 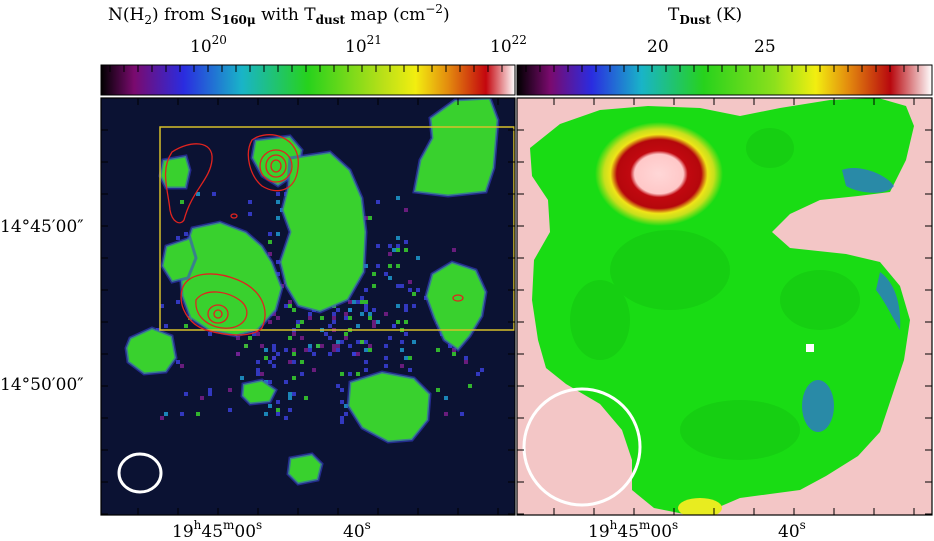 I want to click on svg-text: 1020, so click(x=208, y=45).